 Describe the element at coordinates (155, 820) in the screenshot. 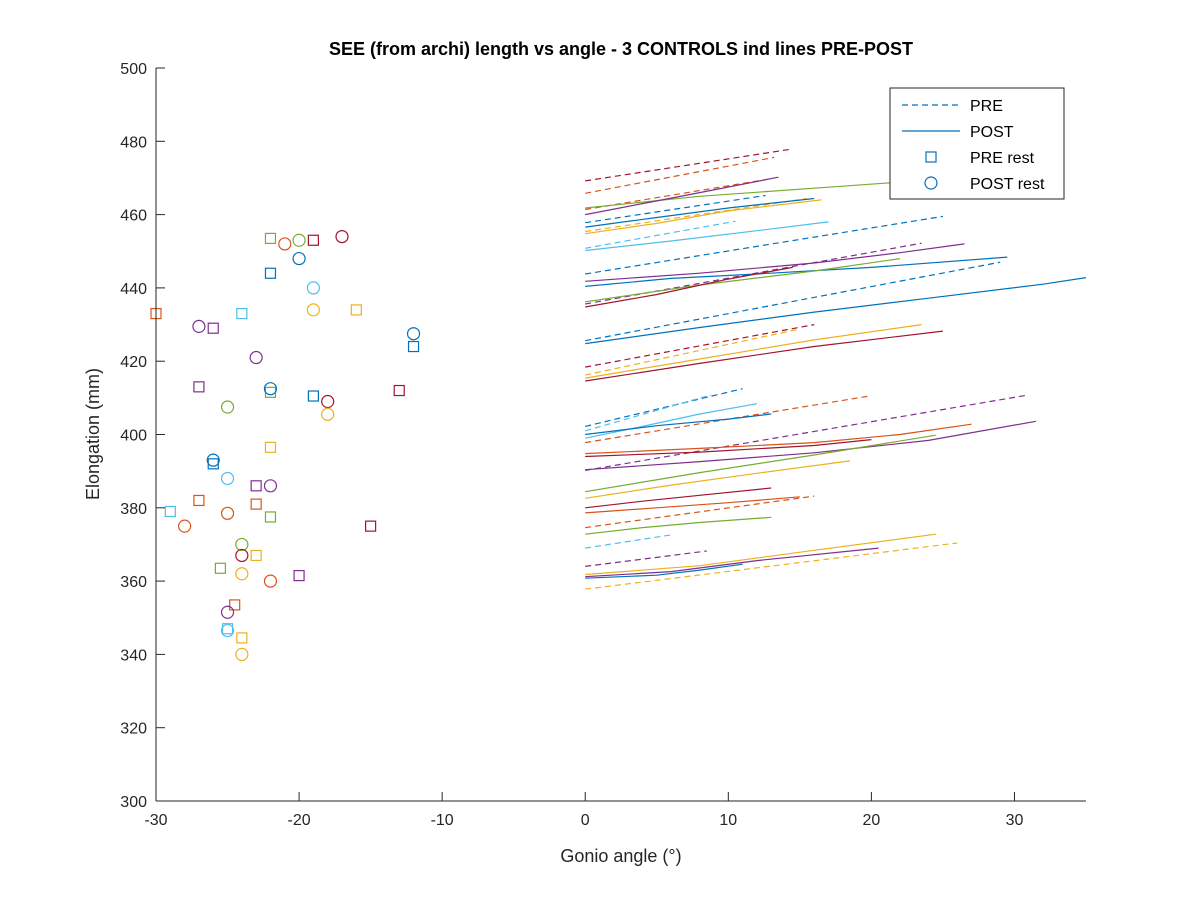

I see `x-tick-label: -30` at that location.